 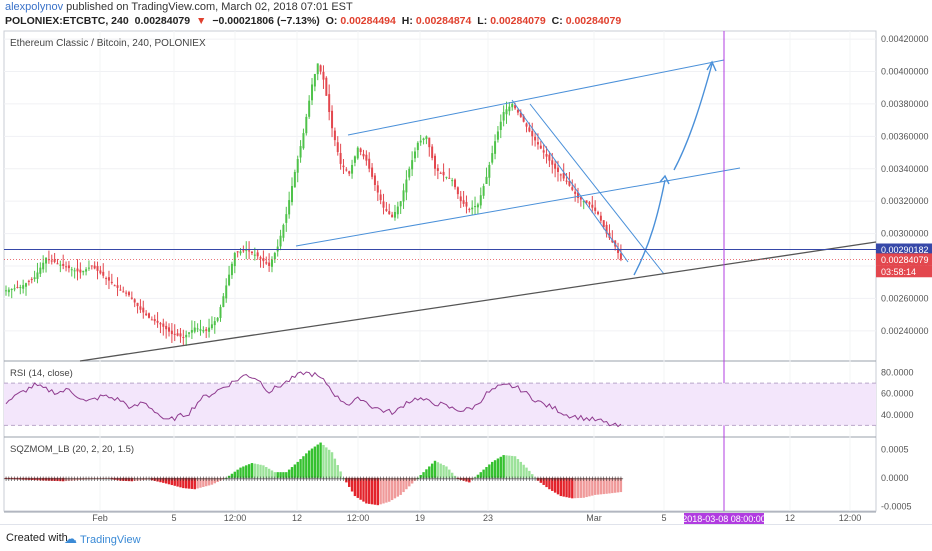 I want to click on low-value: 0.00284079, so click(x=518, y=21).